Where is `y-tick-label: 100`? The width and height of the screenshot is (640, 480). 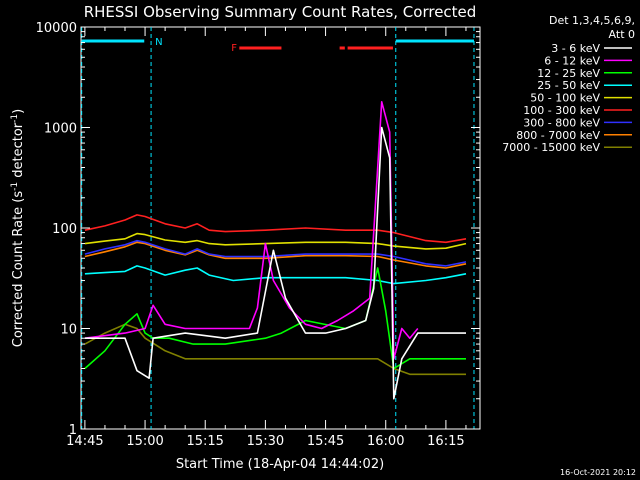 y-tick-label: 100 is located at coordinates (64, 229).